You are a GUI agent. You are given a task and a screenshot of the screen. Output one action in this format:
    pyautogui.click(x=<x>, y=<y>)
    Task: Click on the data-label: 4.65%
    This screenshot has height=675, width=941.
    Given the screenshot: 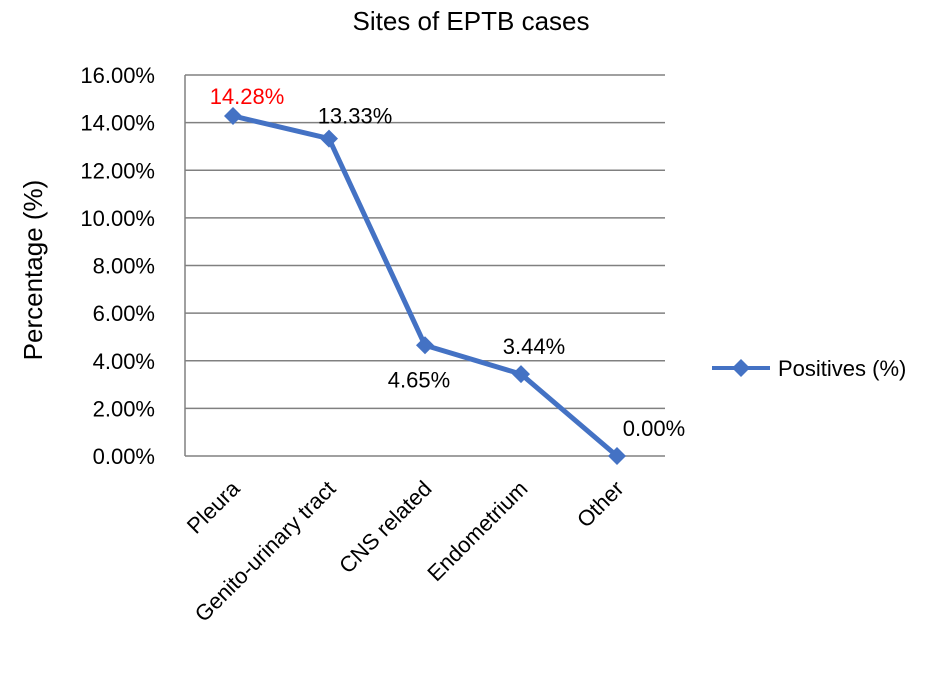 What is the action you would take?
    pyautogui.click(x=419, y=379)
    